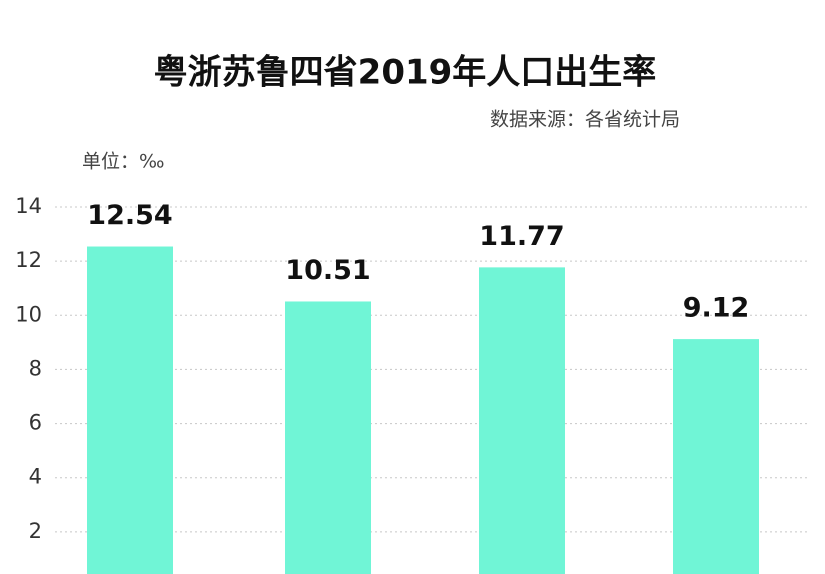  I want to click on value-label: 11.77, so click(521, 236).